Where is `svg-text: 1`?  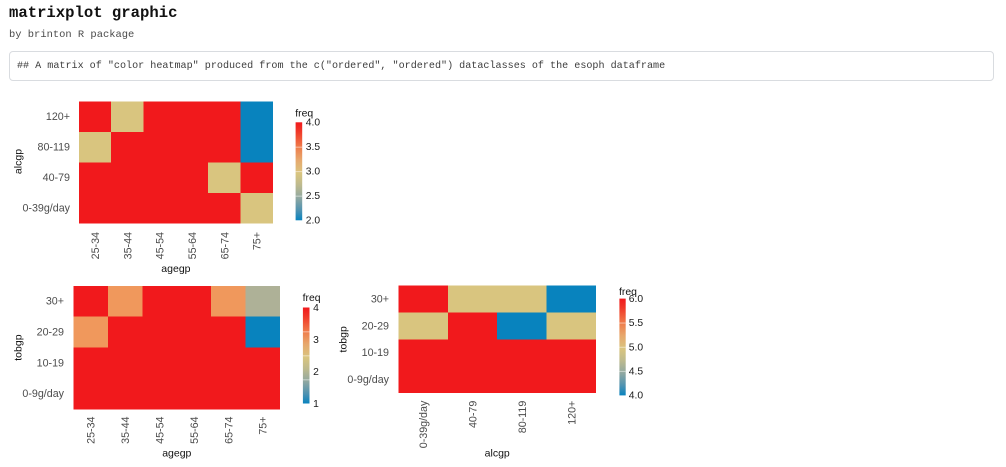 svg-text: 1 is located at coordinates (316, 404).